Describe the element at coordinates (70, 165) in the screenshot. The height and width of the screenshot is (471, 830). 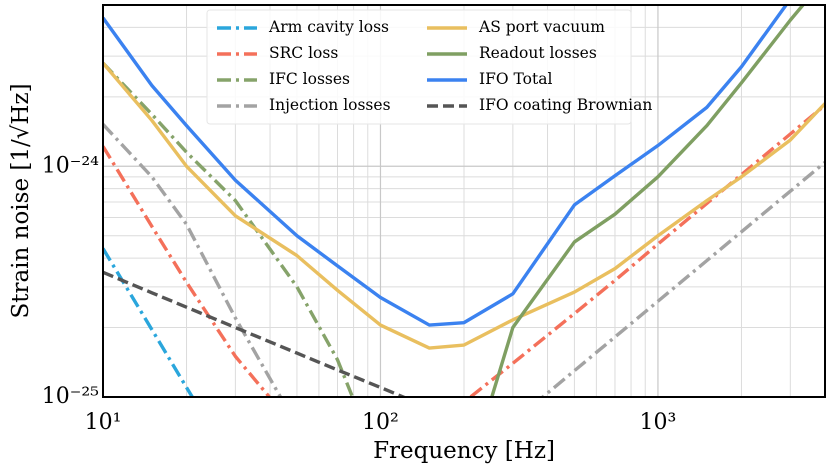
I see `y-tick-label: 10⁻²⁴` at that location.